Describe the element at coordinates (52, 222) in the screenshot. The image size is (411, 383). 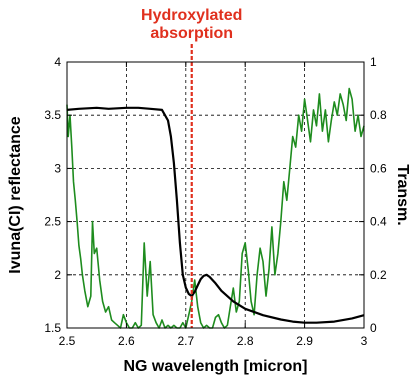
I see `y-left-tick-label: 2.5` at that location.